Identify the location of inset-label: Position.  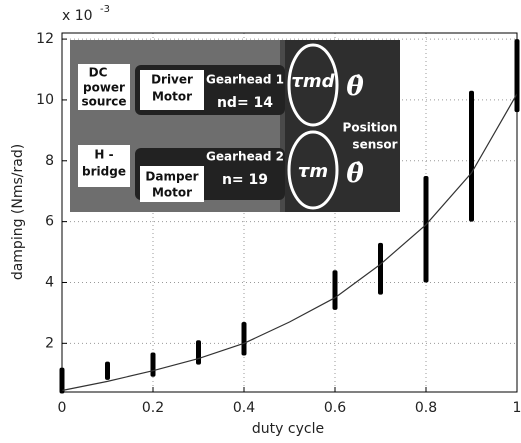
(370, 128).